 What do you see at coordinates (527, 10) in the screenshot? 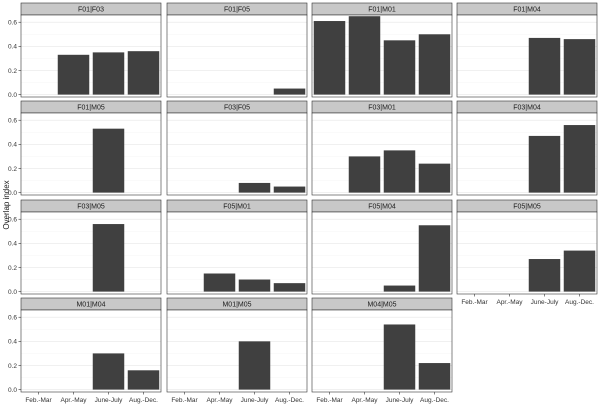
I see `facet-strip-label: F01|M04` at bounding box center [527, 10].